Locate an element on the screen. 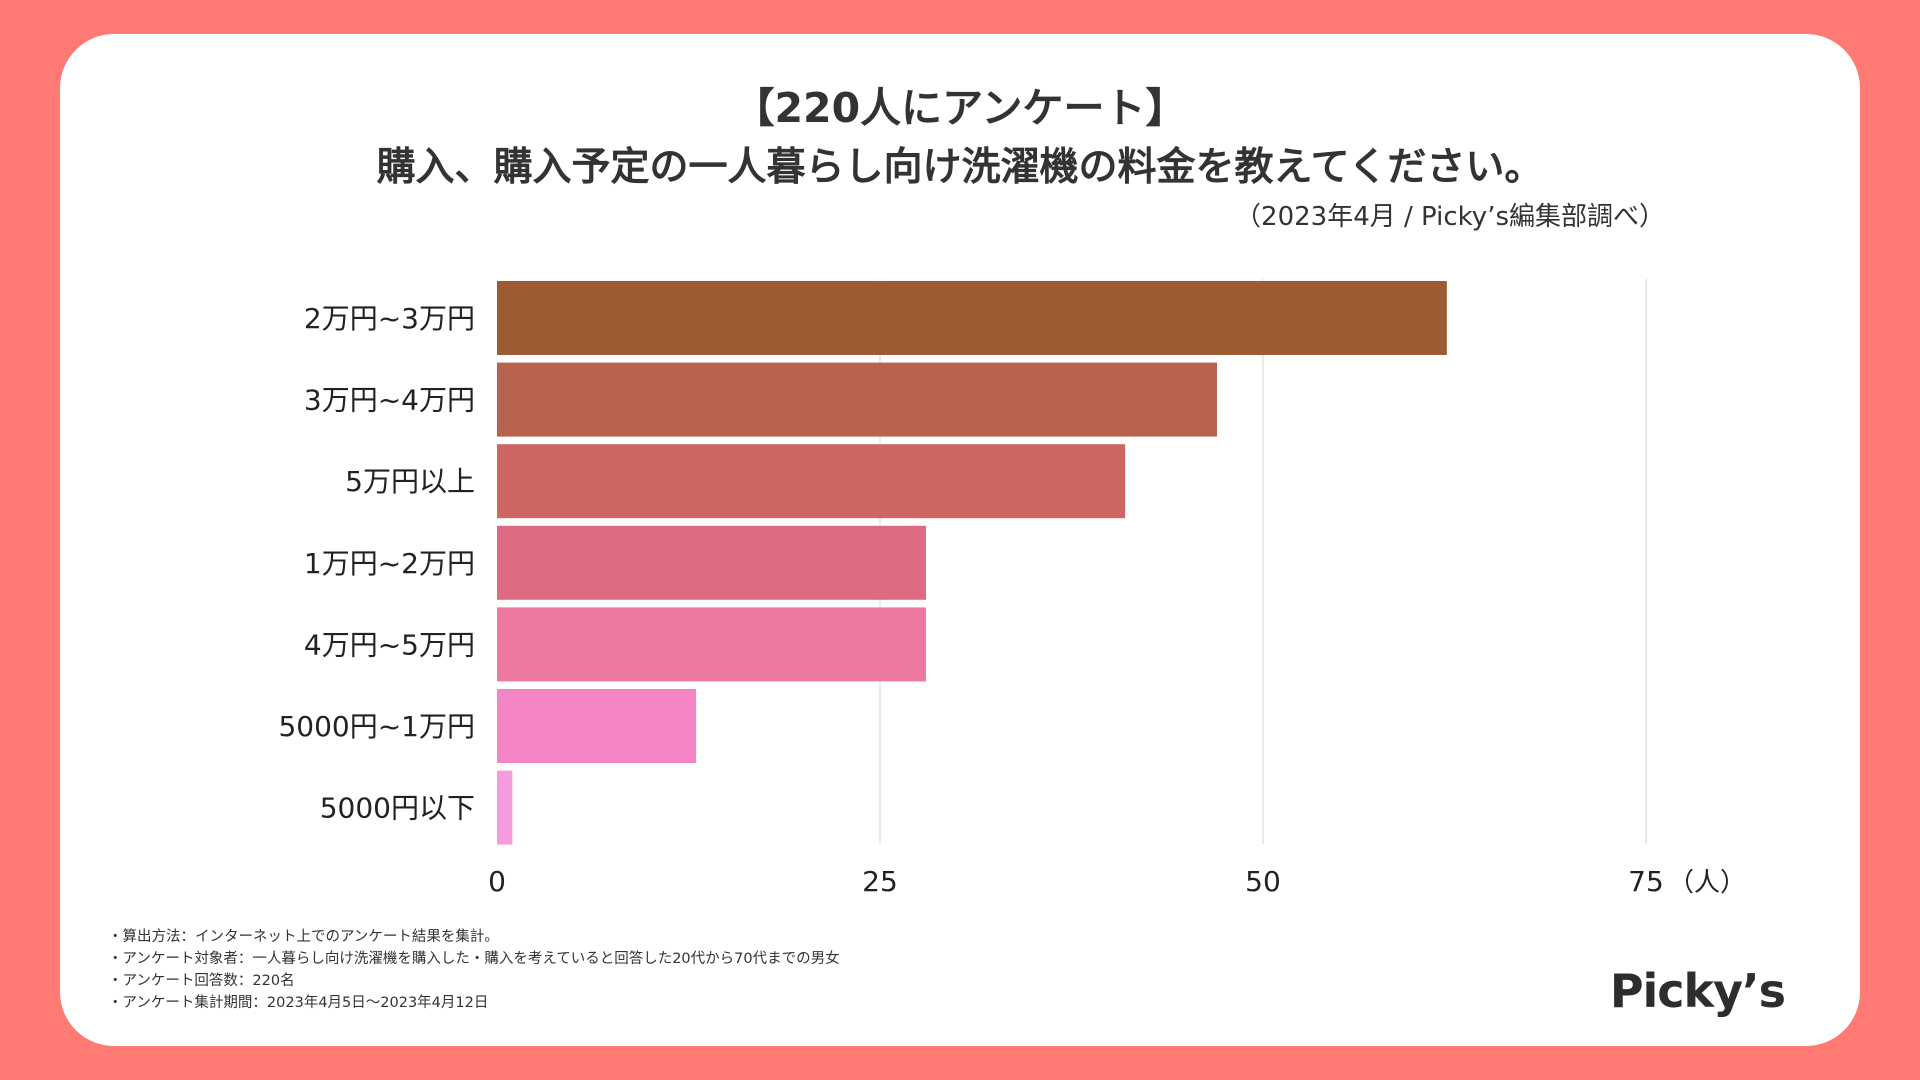 This screenshot has width=1920, height=1080. category-label-7: 5000円以下 is located at coordinates (397, 808).